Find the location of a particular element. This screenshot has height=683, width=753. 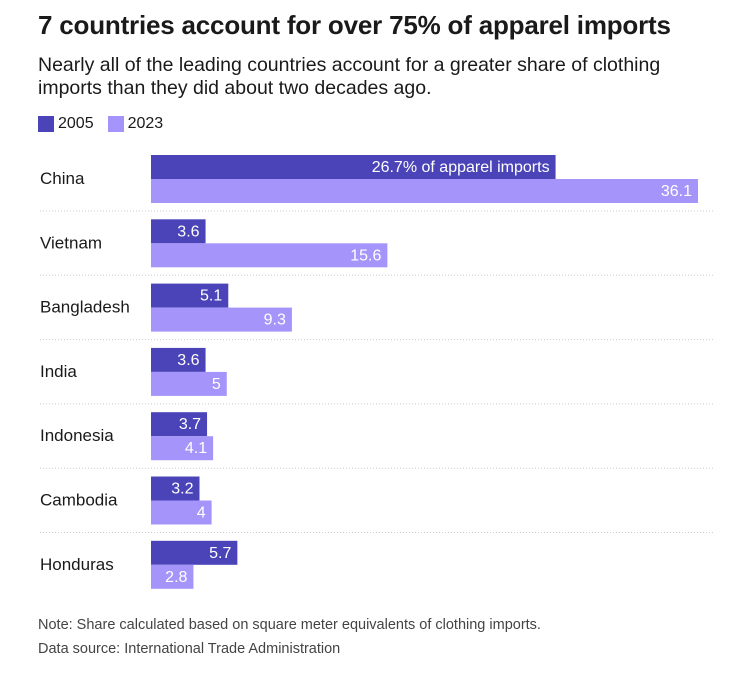

category-label-cambodia: Cambodia is located at coordinates (79, 500).